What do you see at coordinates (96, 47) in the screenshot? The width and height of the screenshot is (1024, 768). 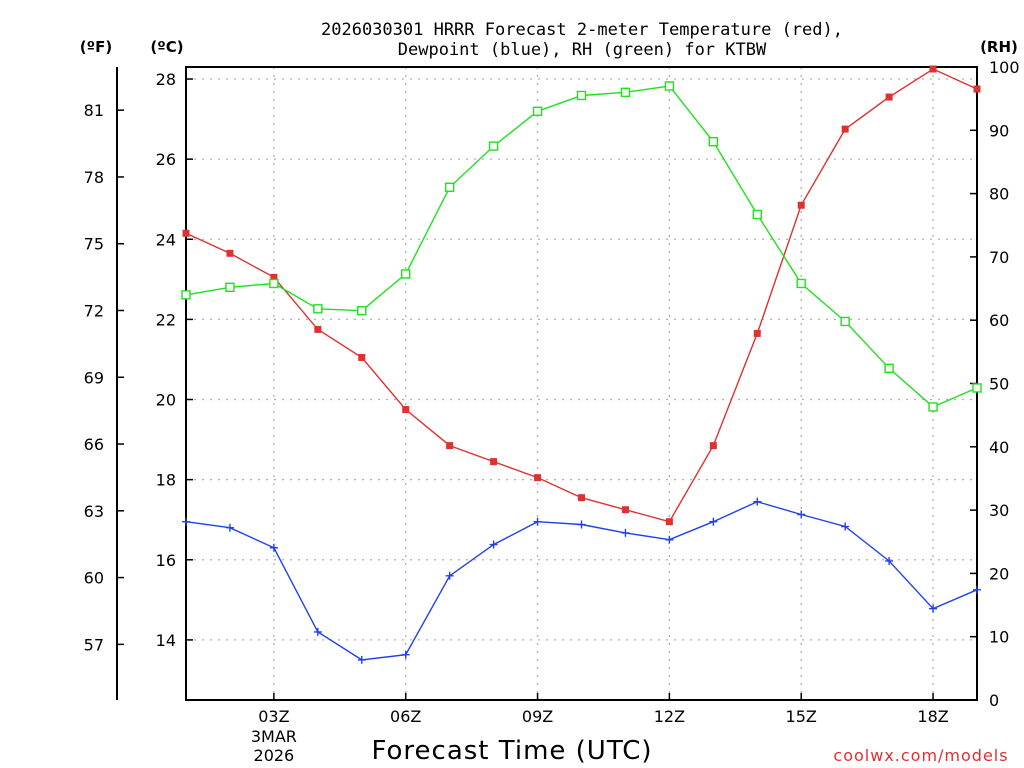 I see `fahrenheit-unit-label: (ºF)` at bounding box center [96, 47].